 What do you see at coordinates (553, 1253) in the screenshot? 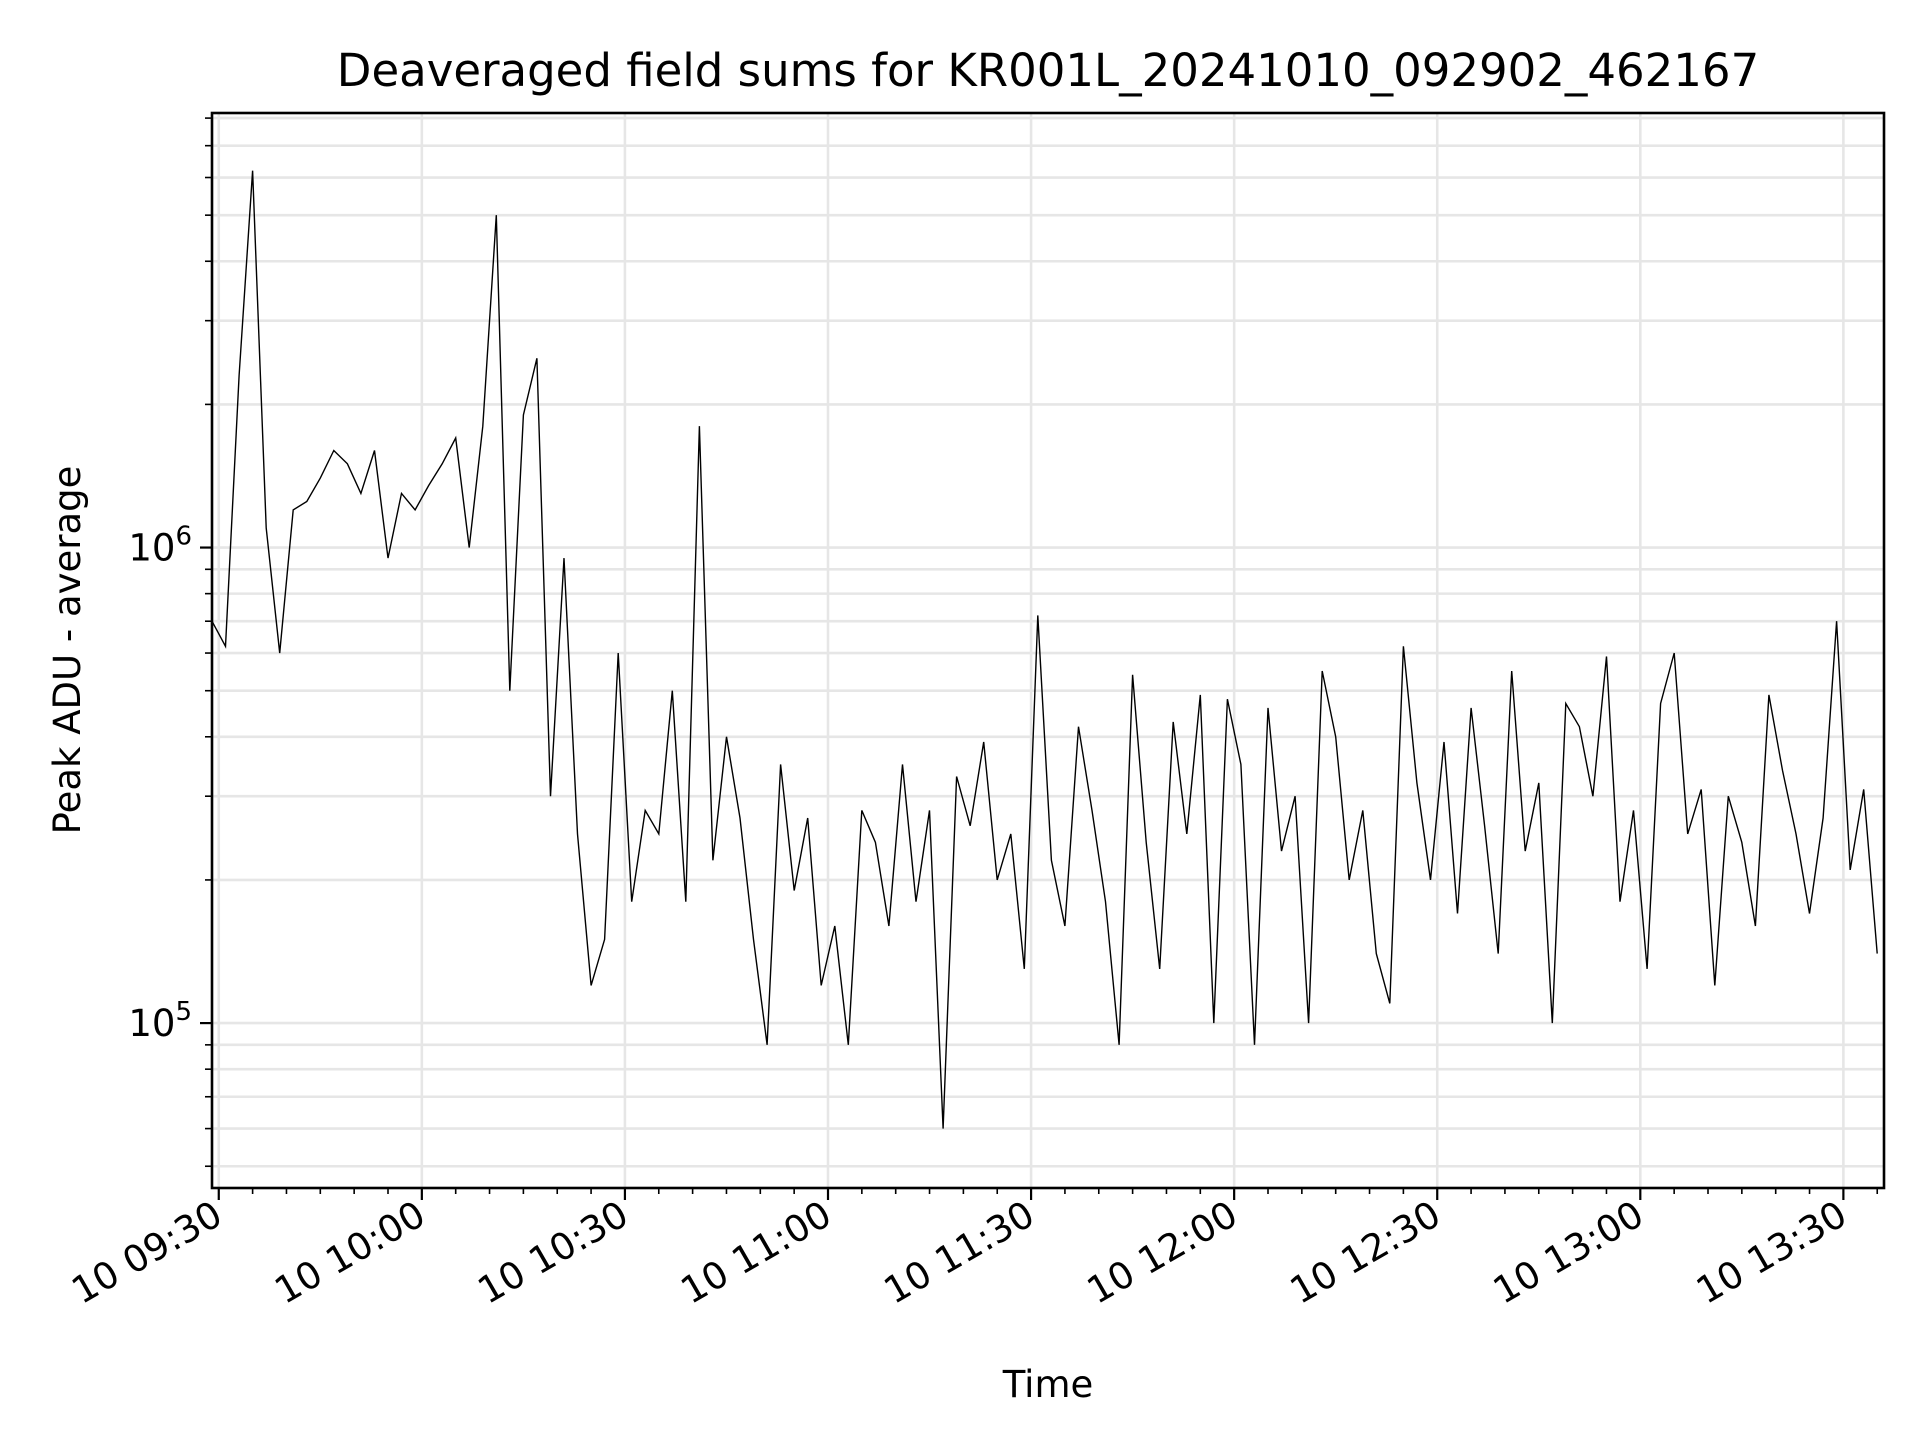
I see `x-tick-label: 10 10:30` at bounding box center [553, 1253].